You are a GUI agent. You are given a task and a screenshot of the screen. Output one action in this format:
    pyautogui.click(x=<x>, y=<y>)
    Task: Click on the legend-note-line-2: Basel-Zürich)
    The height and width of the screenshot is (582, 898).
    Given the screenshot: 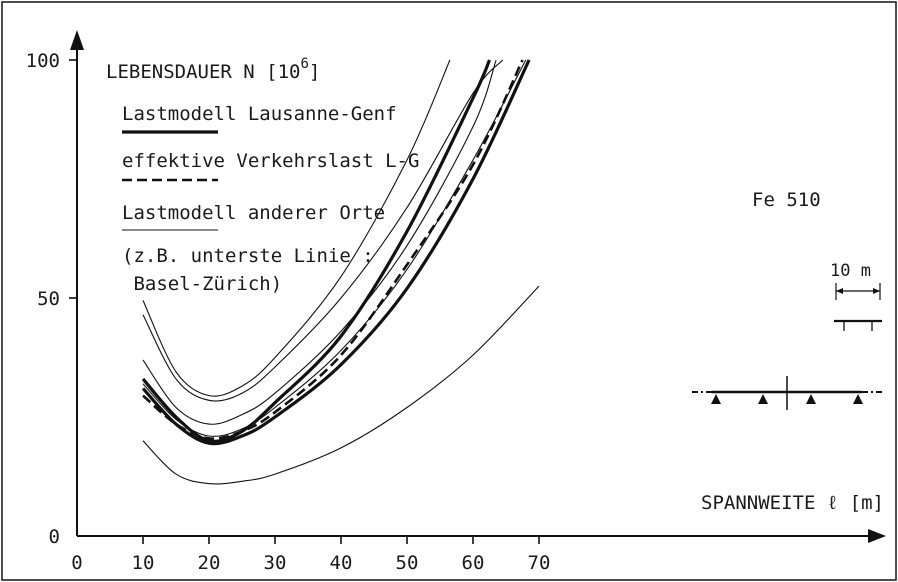 What is the action you would take?
    pyautogui.click(x=202, y=284)
    